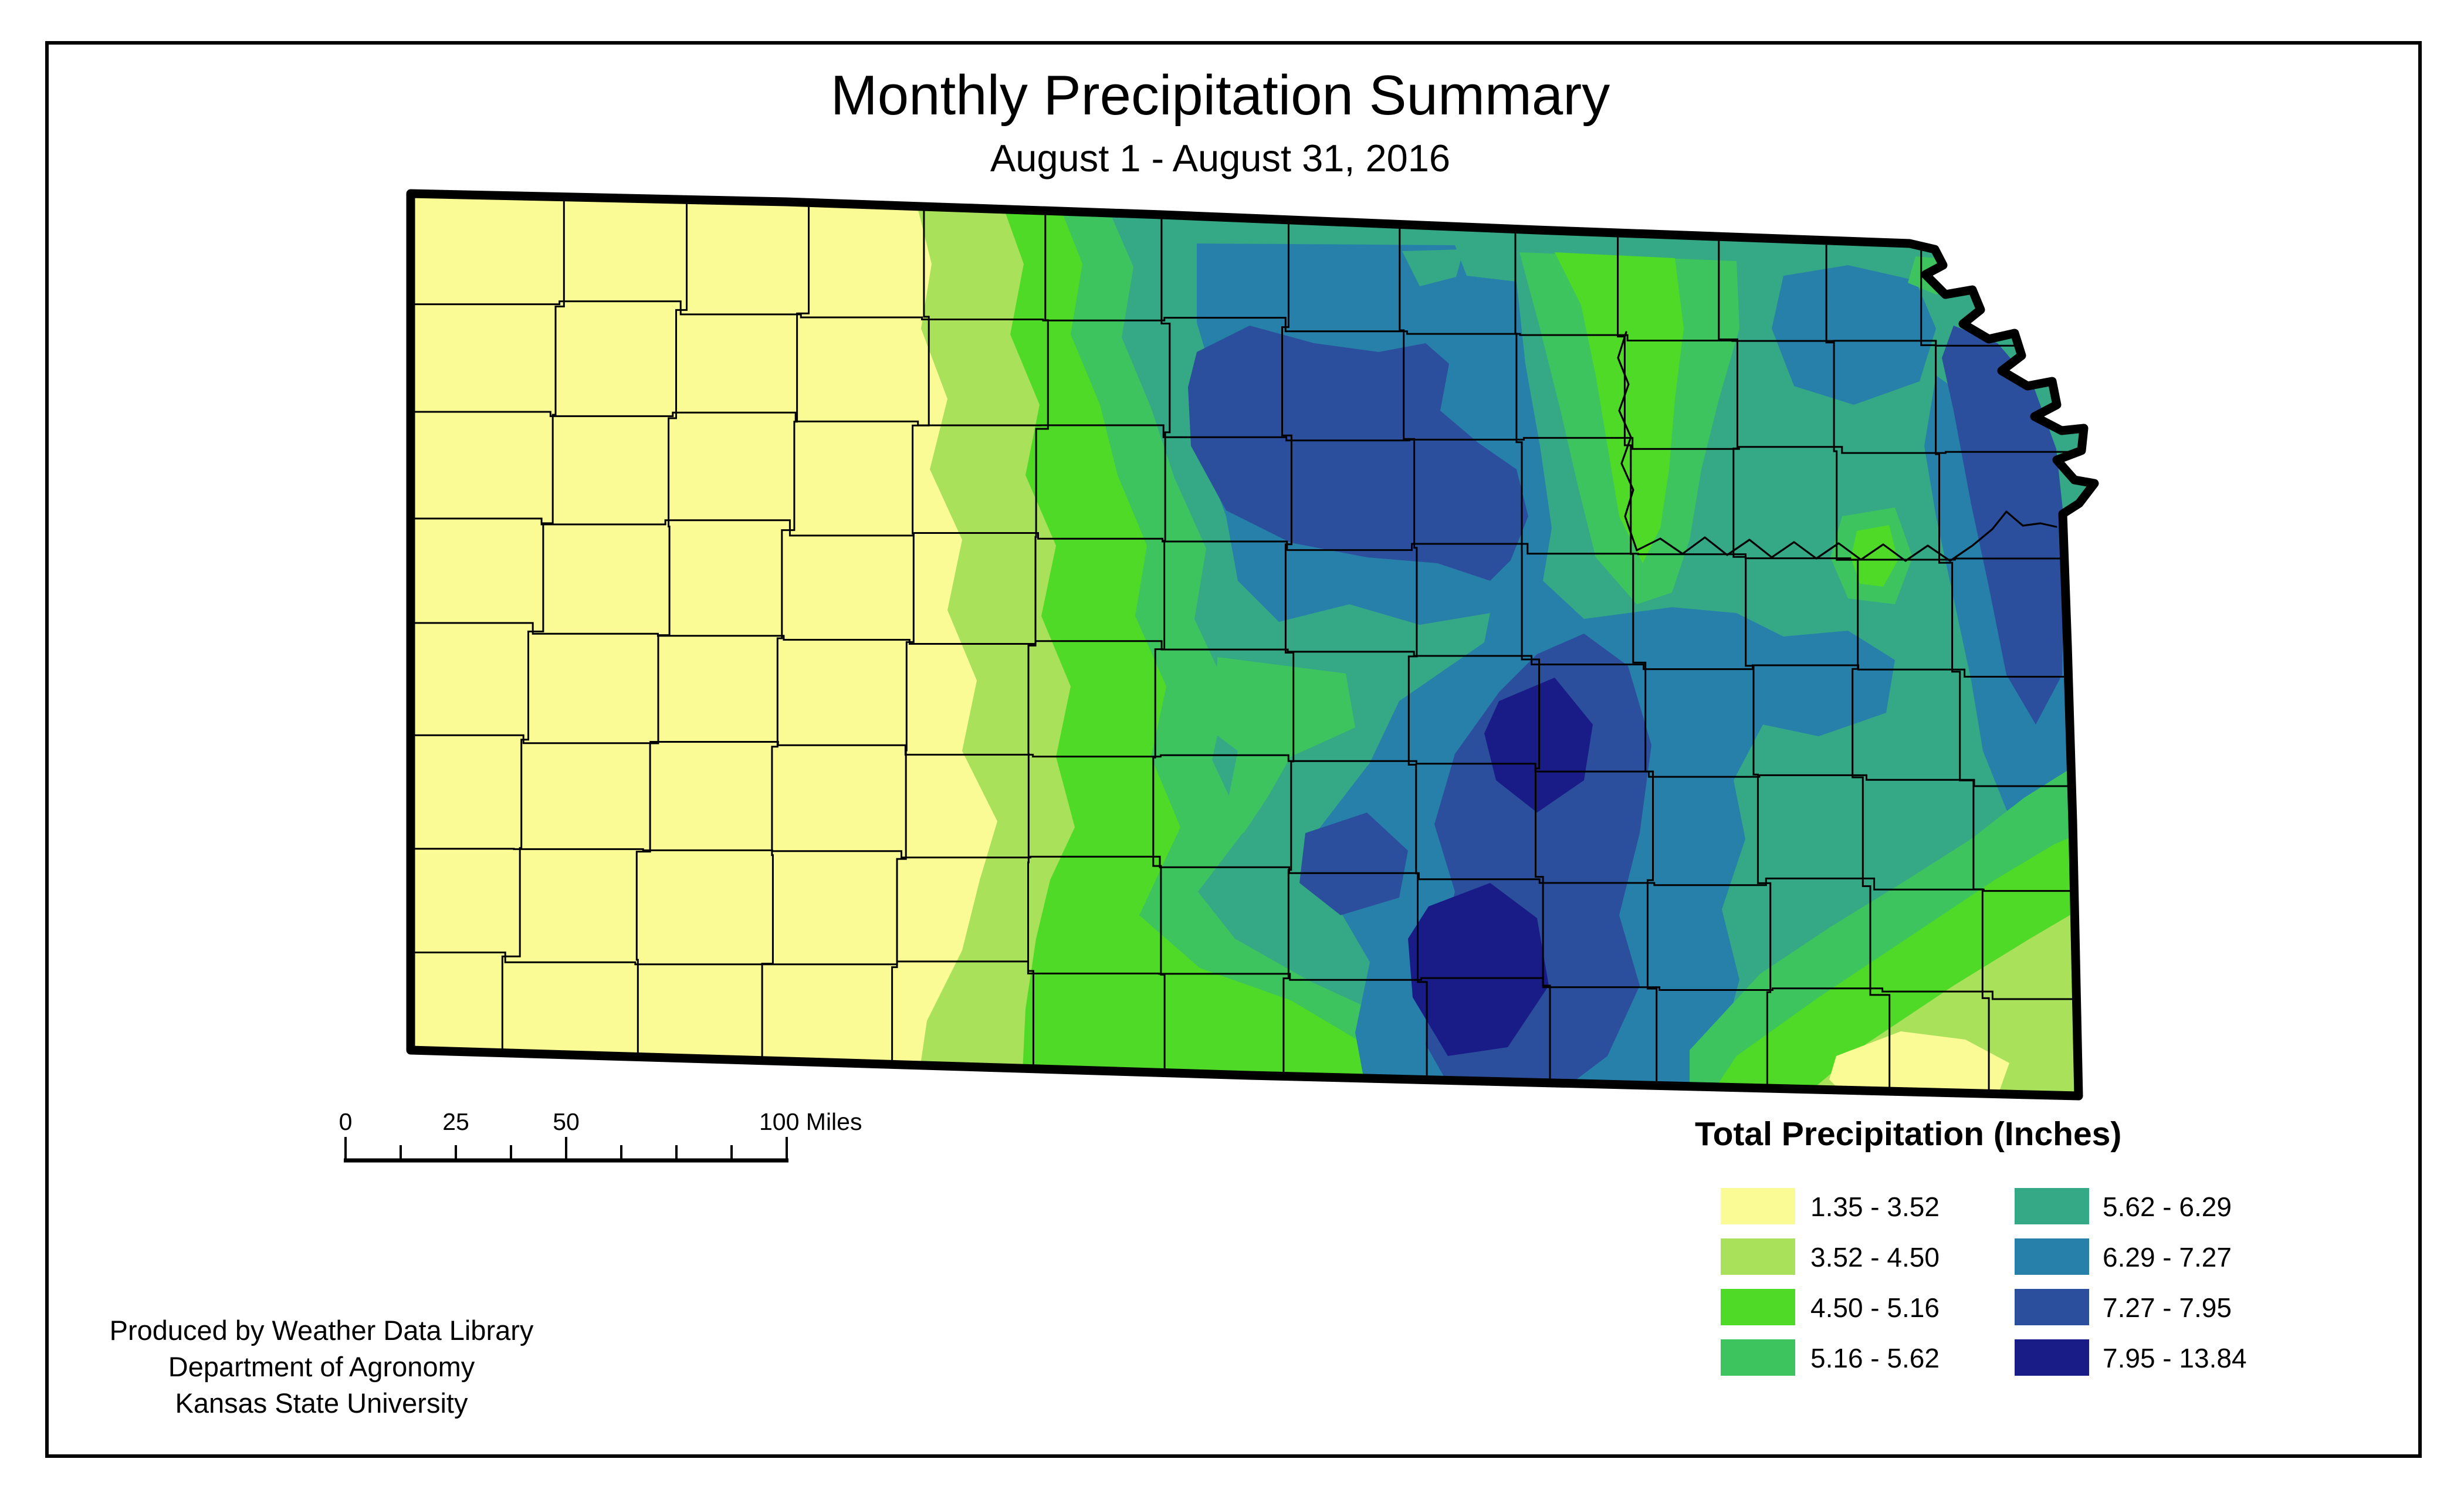  What do you see at coordinates (1908, 1134) in the screenshot?
I see `legend-title: Total Precipitation (Inches)` at bounding box center [1908, 1134].